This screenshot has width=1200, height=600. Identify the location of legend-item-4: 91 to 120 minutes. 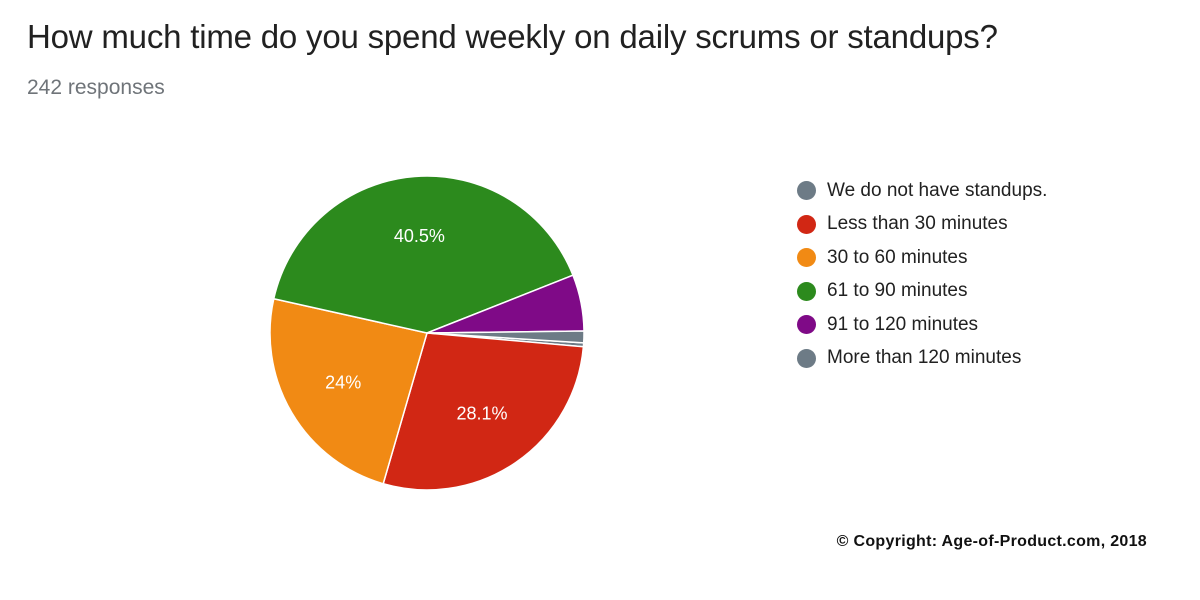
(922, 325).